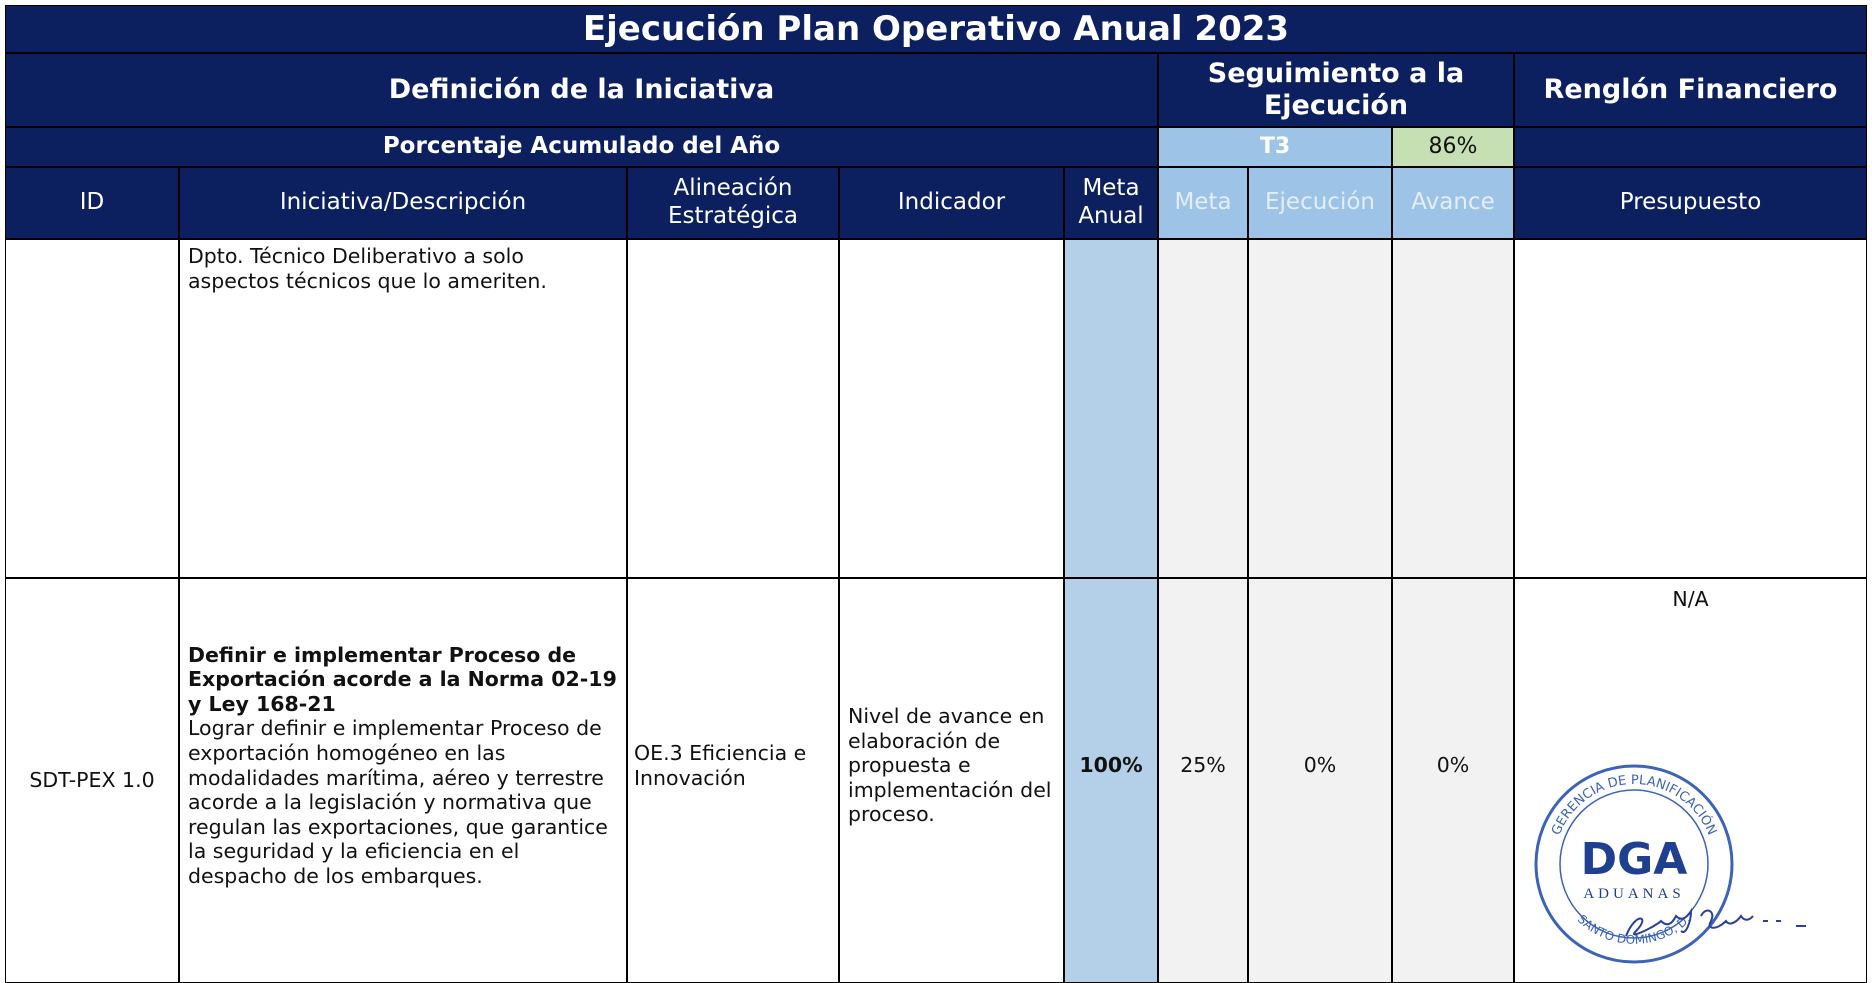  I want to click on cell-alignment: OE.3 Eficiencia e Innovación, so click(733, 780).